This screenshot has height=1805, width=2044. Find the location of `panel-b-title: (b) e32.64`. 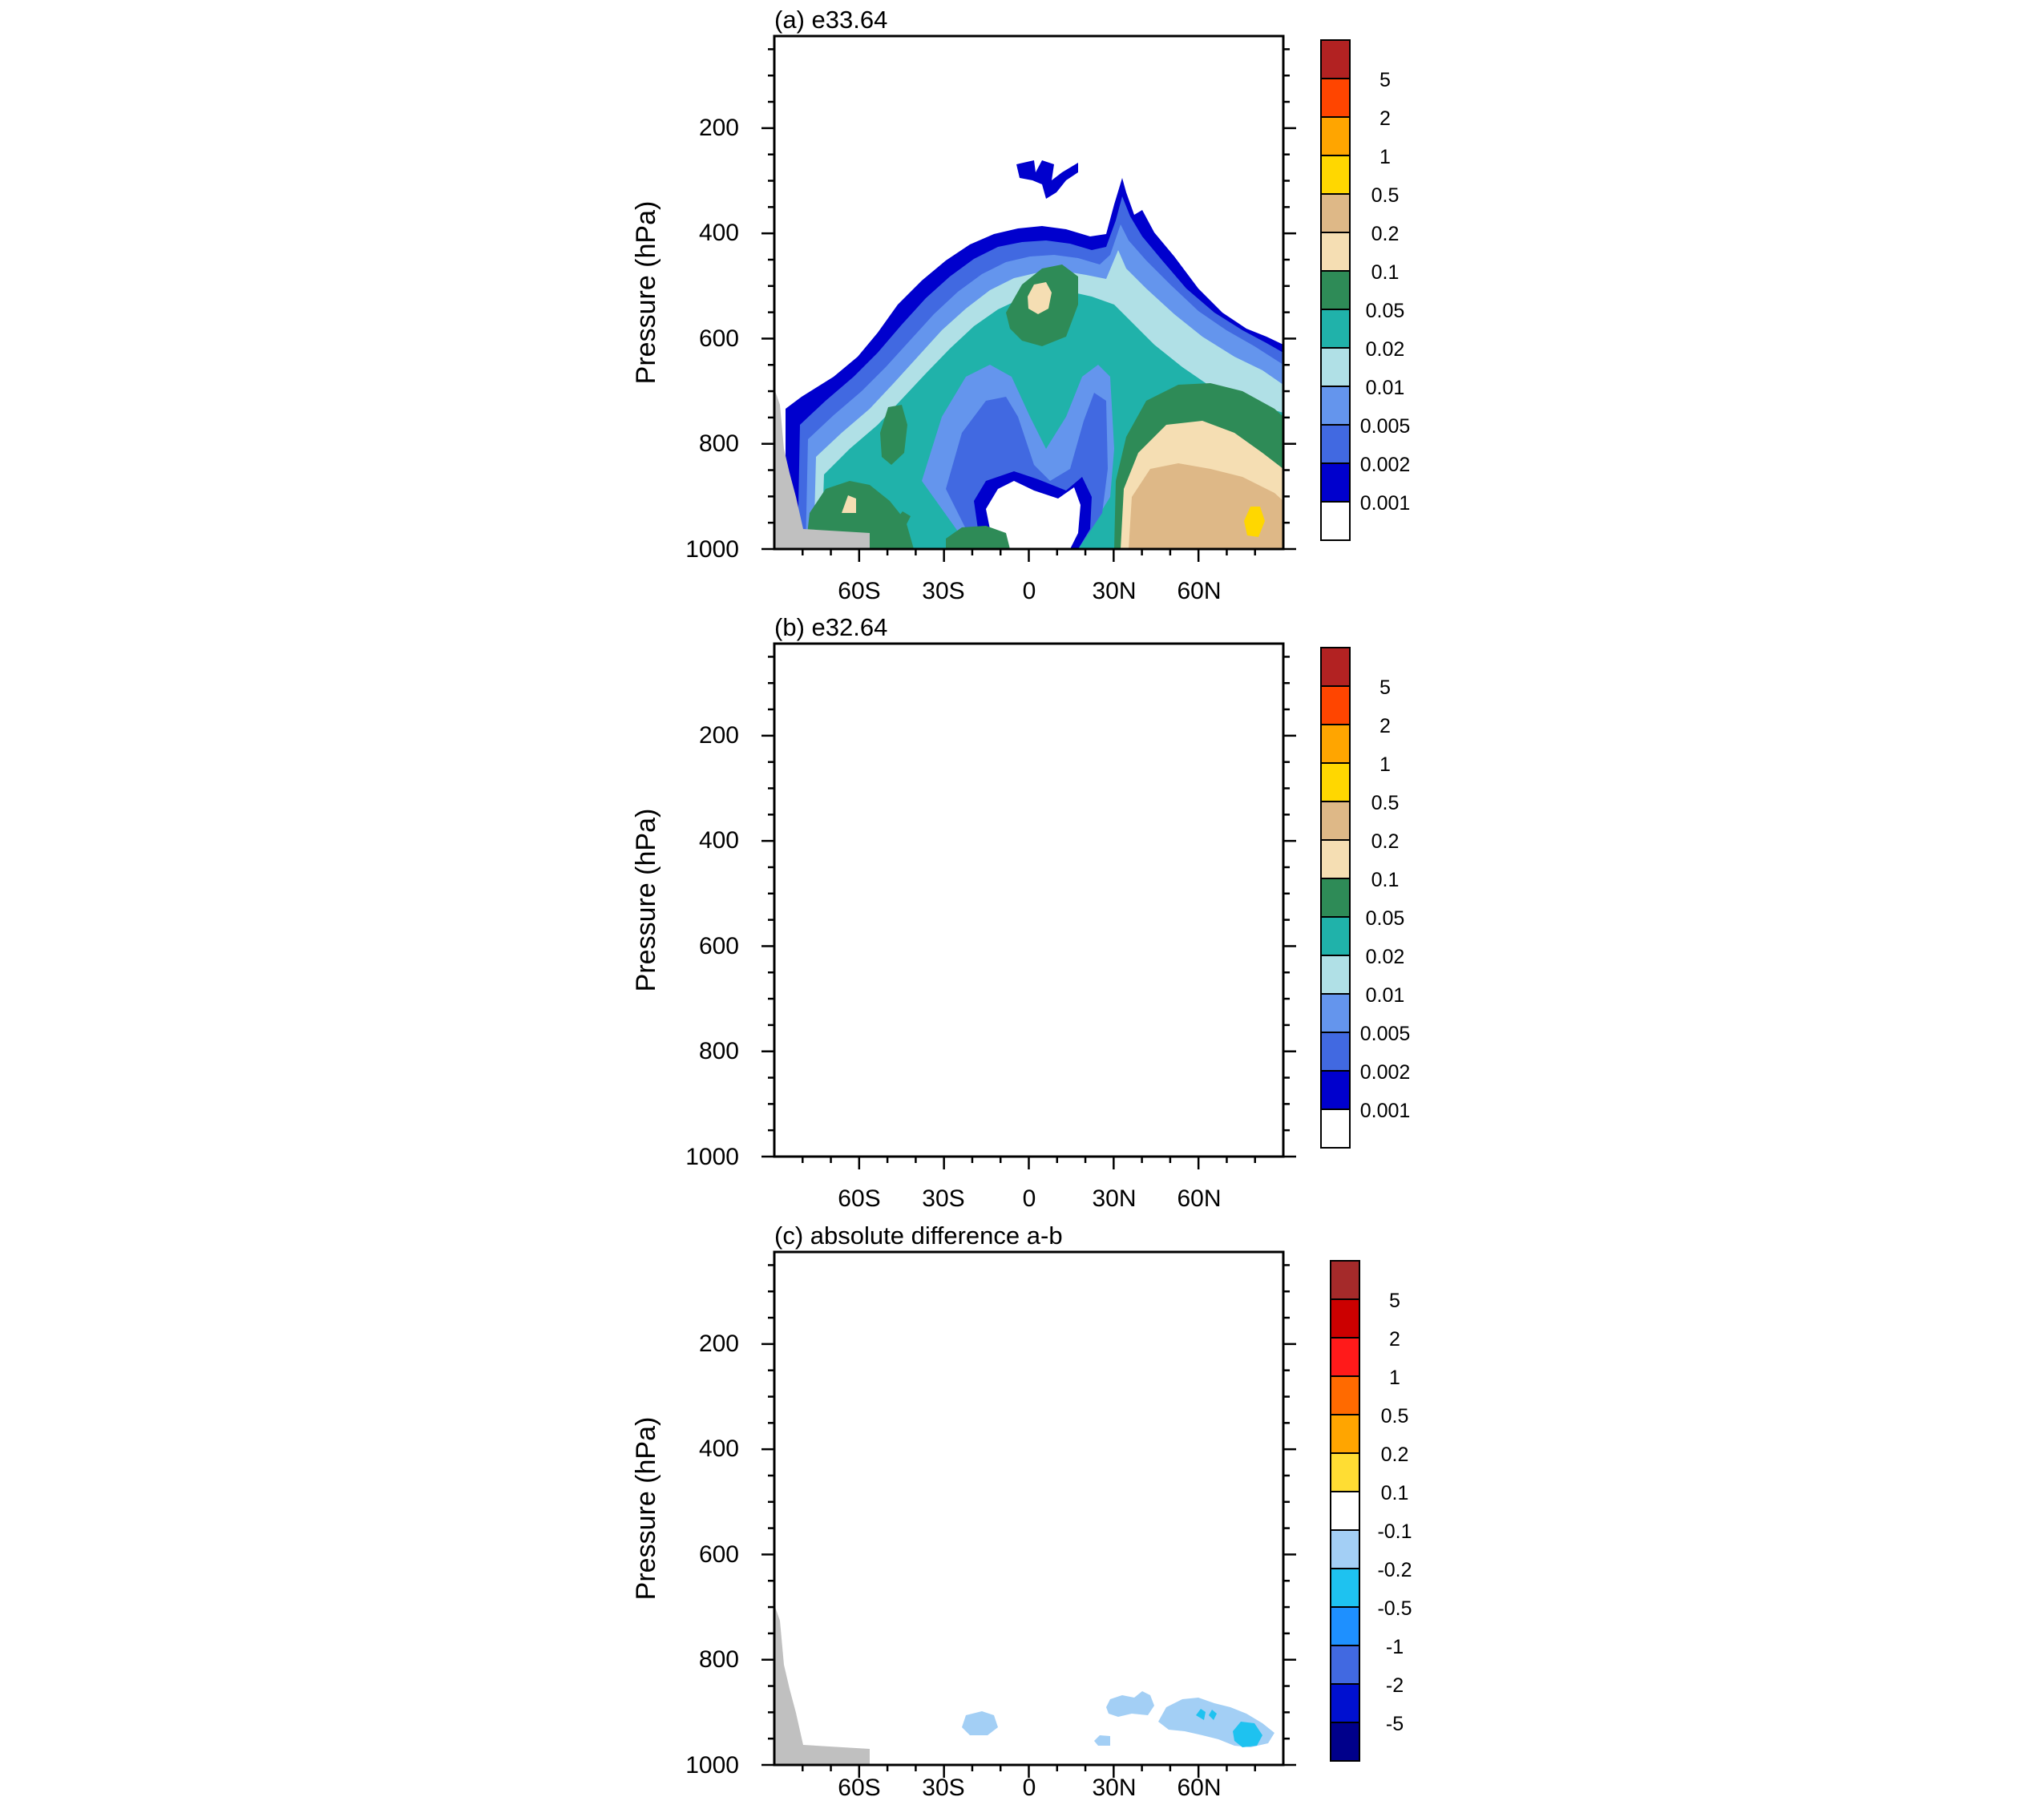

panel-b-title: (b) e32.64 is located at coordinates (830, 627).